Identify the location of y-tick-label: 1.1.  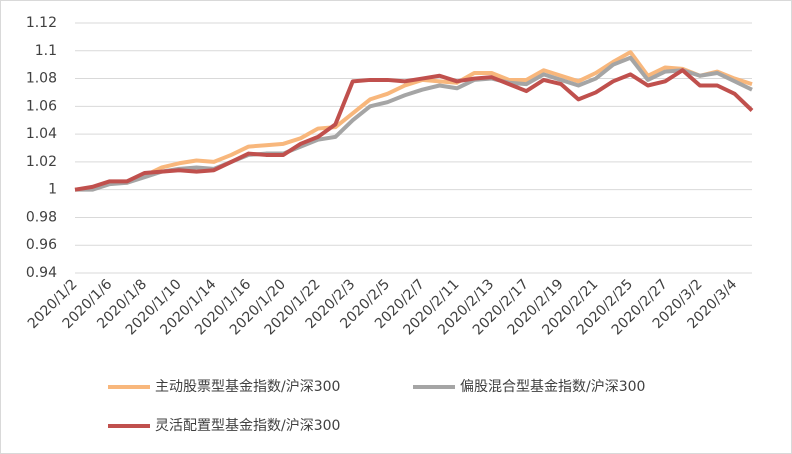
(46, 51).